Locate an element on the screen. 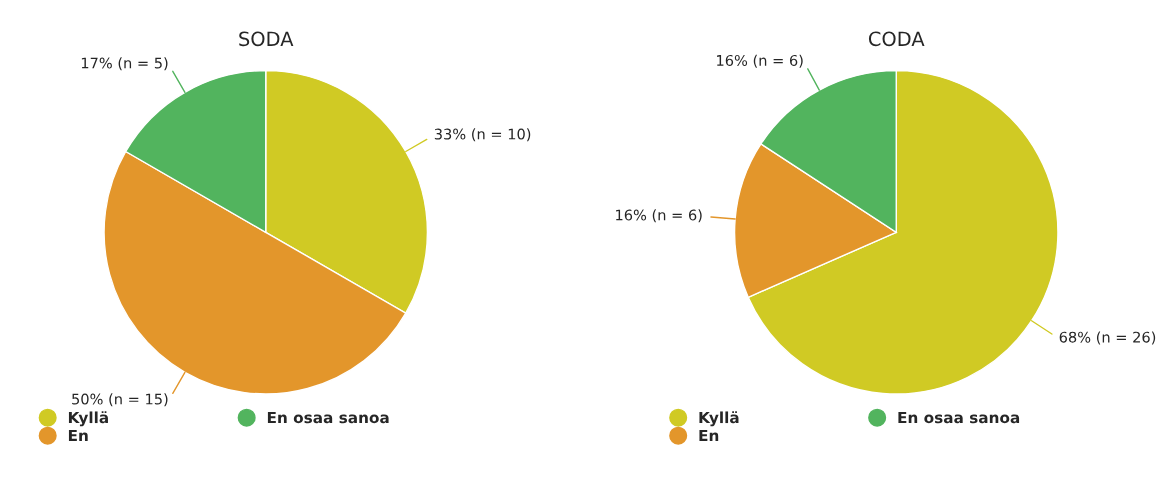 This screenshot has width=1162, height=484. chart-title: CODA is located at coordinates (896, 39).